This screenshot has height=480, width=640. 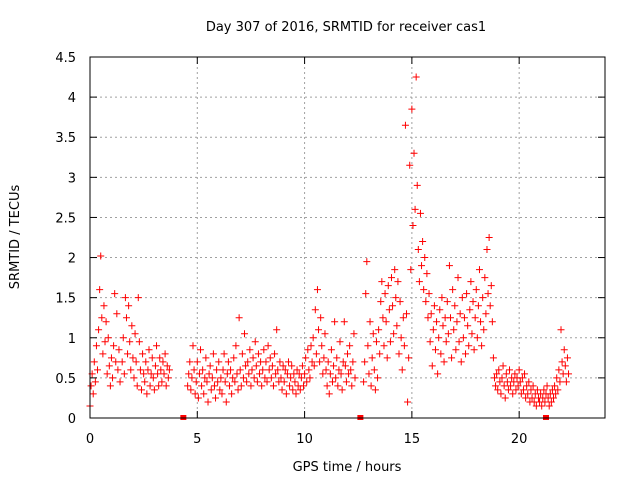 What do you see at coordinates (347, 467) in the screenshot?
I see `x-axis-label: GPS time / hours` at bounding box center [347, 467].